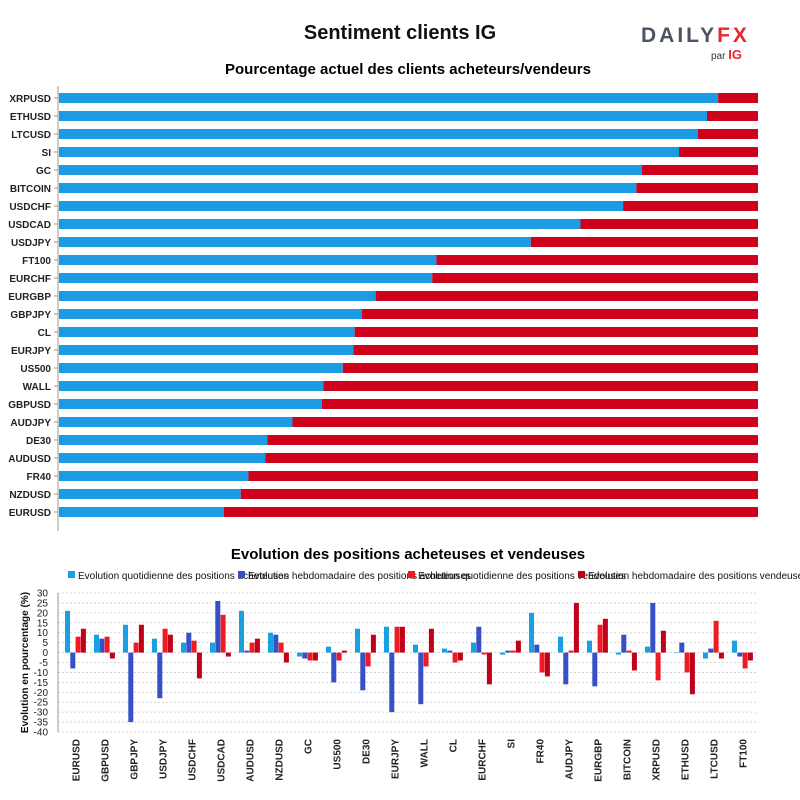 The image size is (800, 800). I want to click on change-category-label: ETHUSD, so click(686, 759).